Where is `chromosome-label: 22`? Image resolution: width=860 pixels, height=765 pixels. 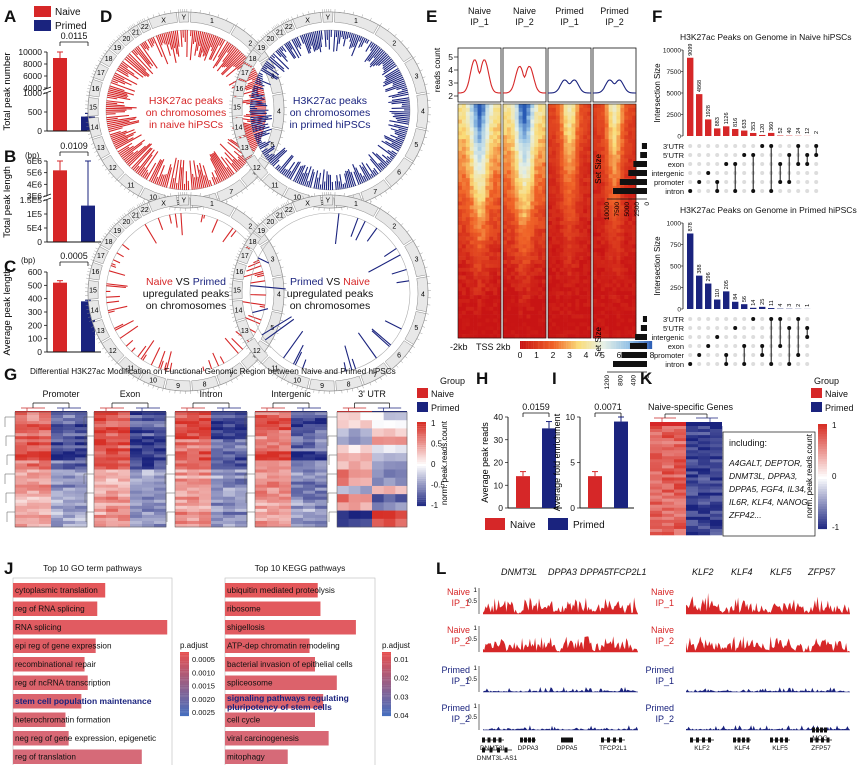 chromosome-label: 22 is located at coordinates (145, 210).